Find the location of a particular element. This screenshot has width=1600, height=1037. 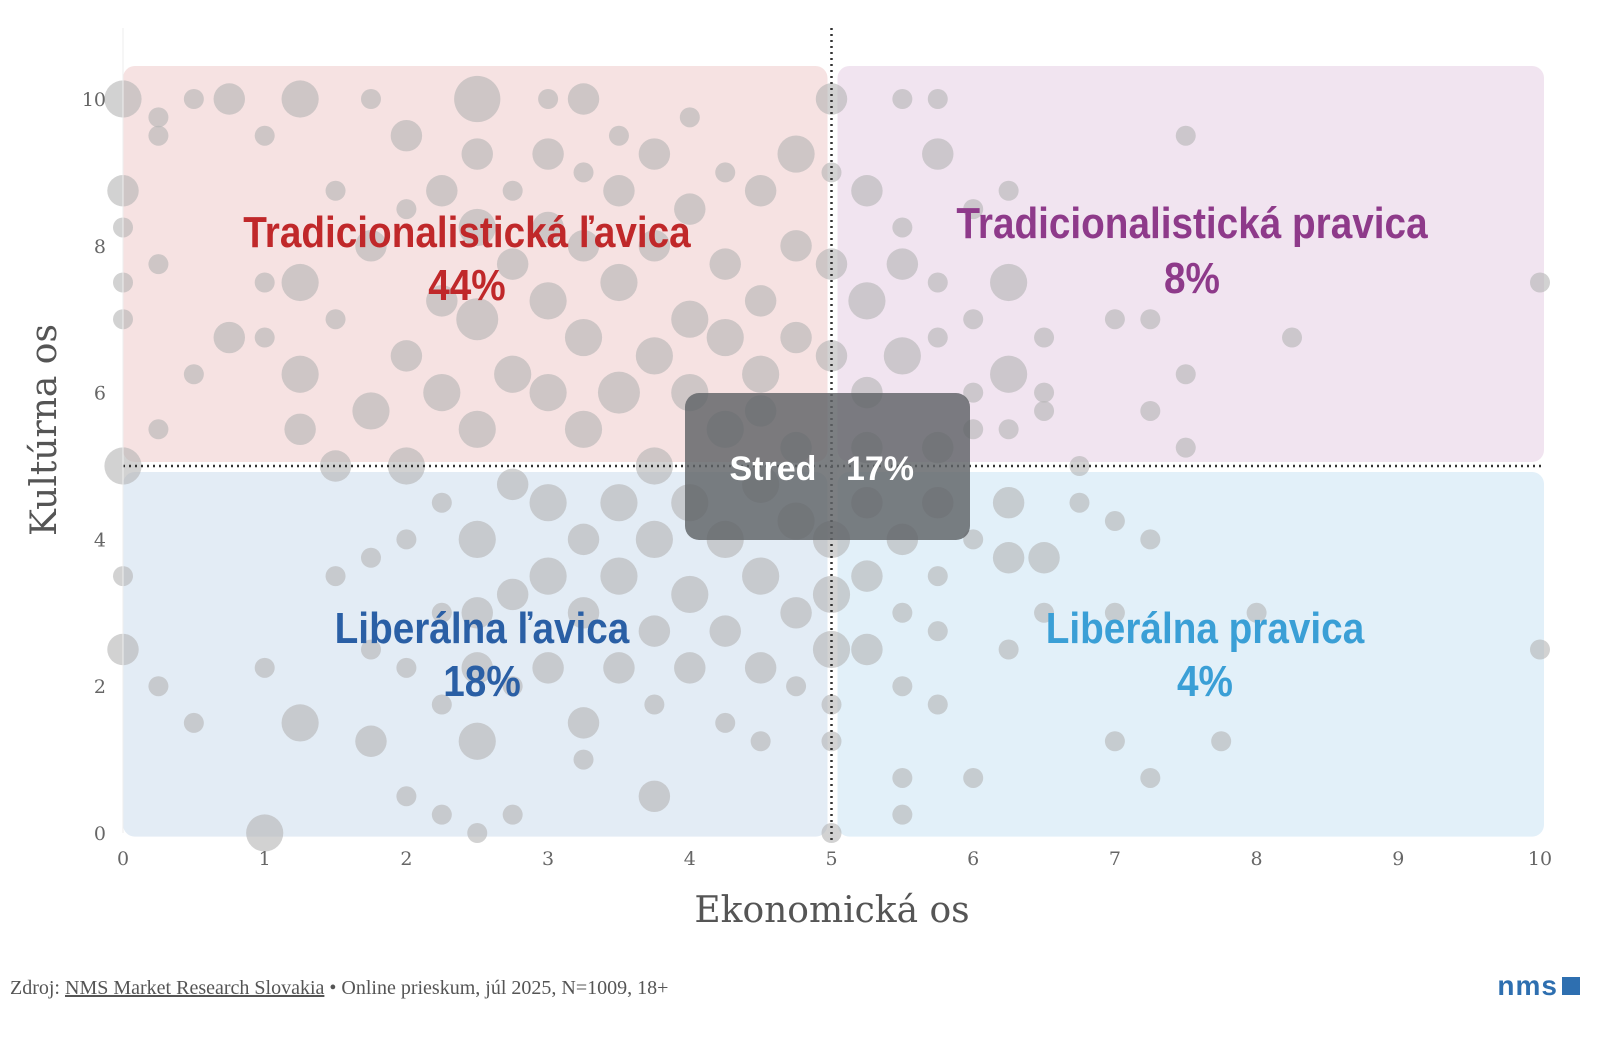

quadrant-name: Liberálna ľavica is located at coordinates (483, 628).